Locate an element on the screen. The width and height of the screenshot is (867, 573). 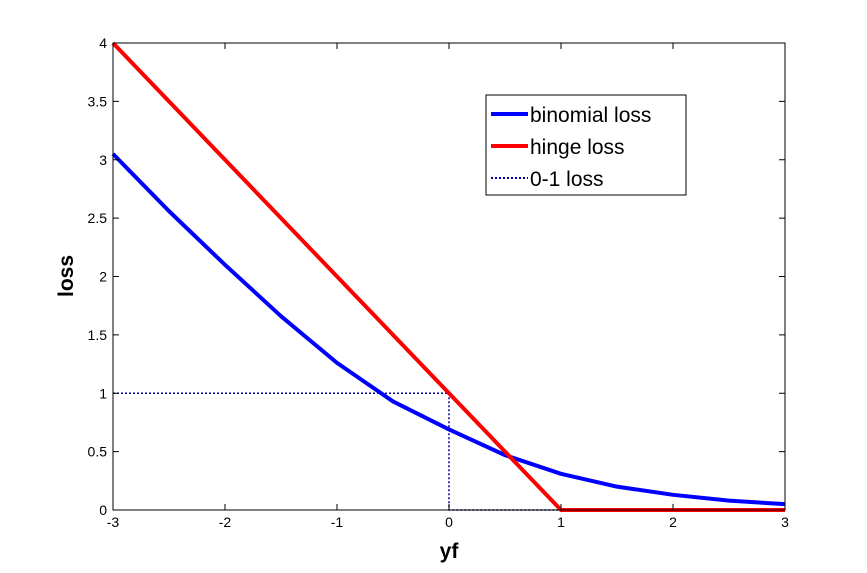
y-tick-label: 1.5 is located at coordinates (98, 335).